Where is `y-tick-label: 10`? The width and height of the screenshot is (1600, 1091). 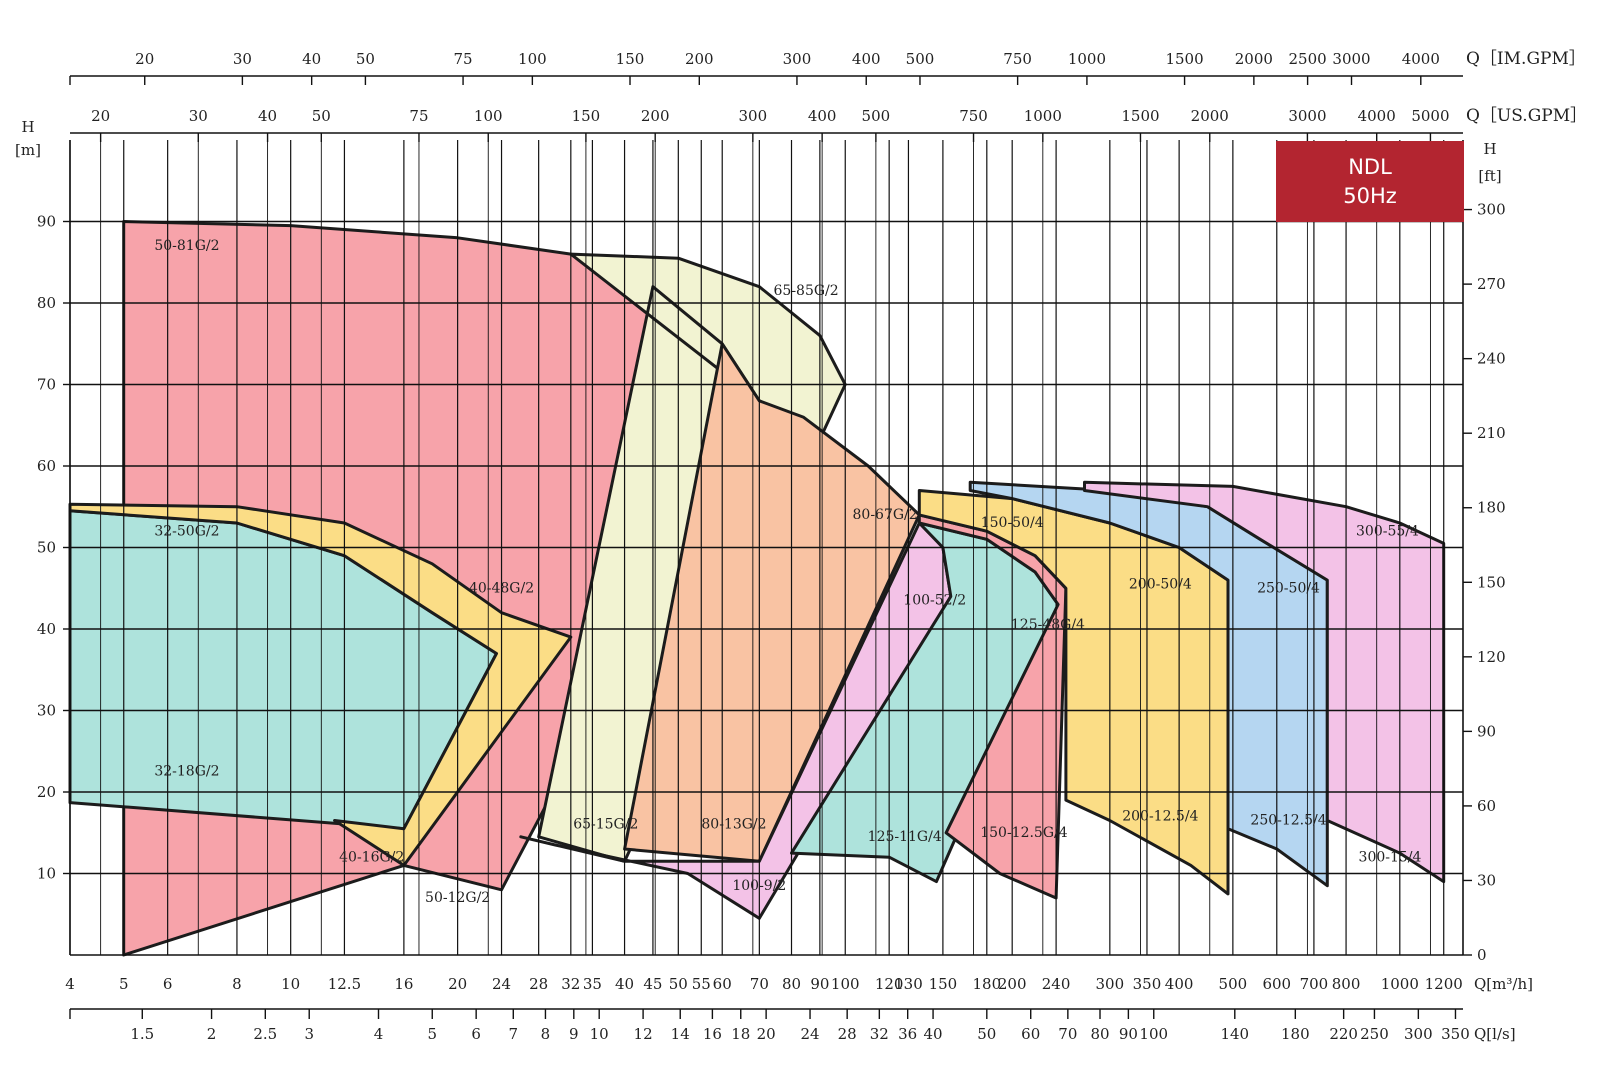
y-tick-label: 10 is located at coordinates (46, 874).